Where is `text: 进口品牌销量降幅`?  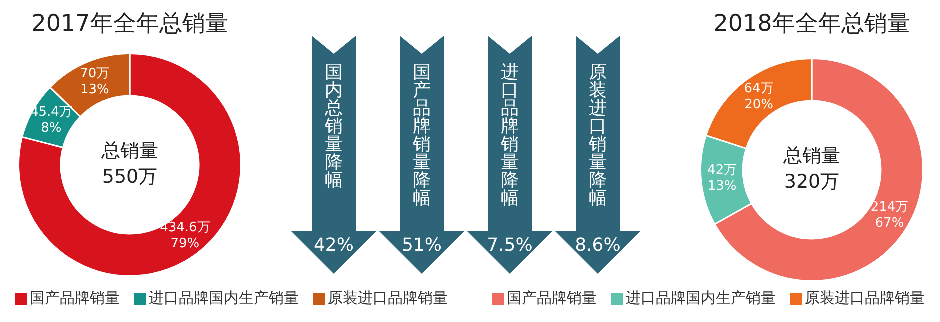 text: 进口品牌销量降幅 is located at coordinates (510, 135).